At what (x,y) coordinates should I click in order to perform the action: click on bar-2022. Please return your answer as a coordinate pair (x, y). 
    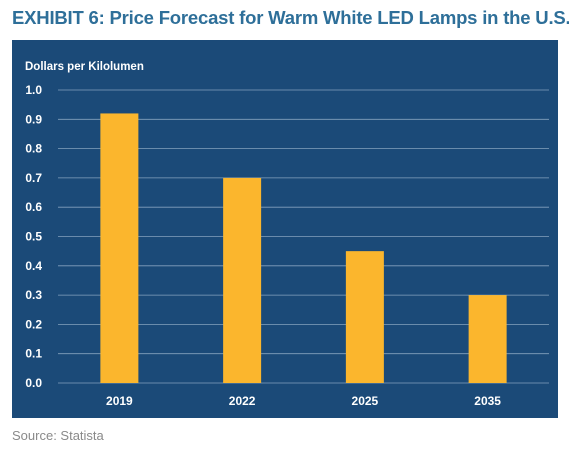
    Looking at the image, I should click on (242, 280).